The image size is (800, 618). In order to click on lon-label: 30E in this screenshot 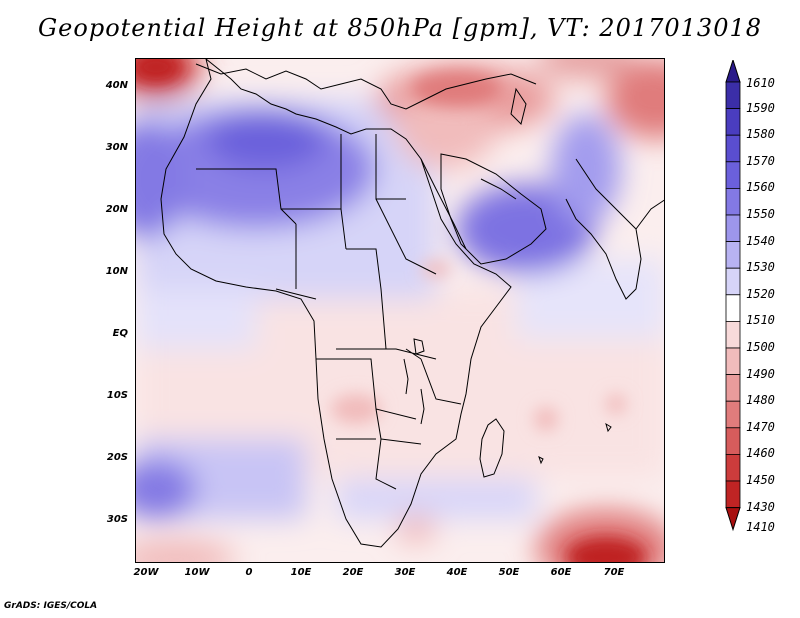, I will do `click(405, 572)`.